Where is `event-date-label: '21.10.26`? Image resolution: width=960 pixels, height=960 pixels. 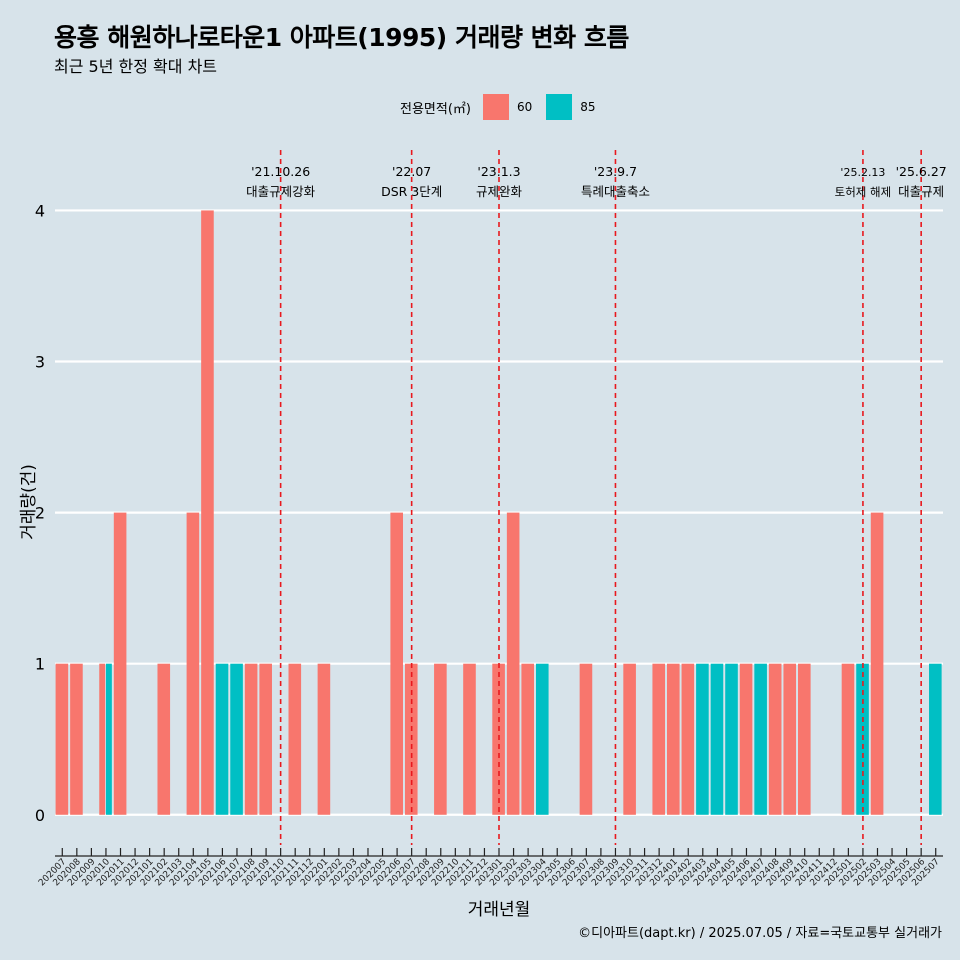
event-date-label: '21.10.26 is located at coordinates (280, 171).